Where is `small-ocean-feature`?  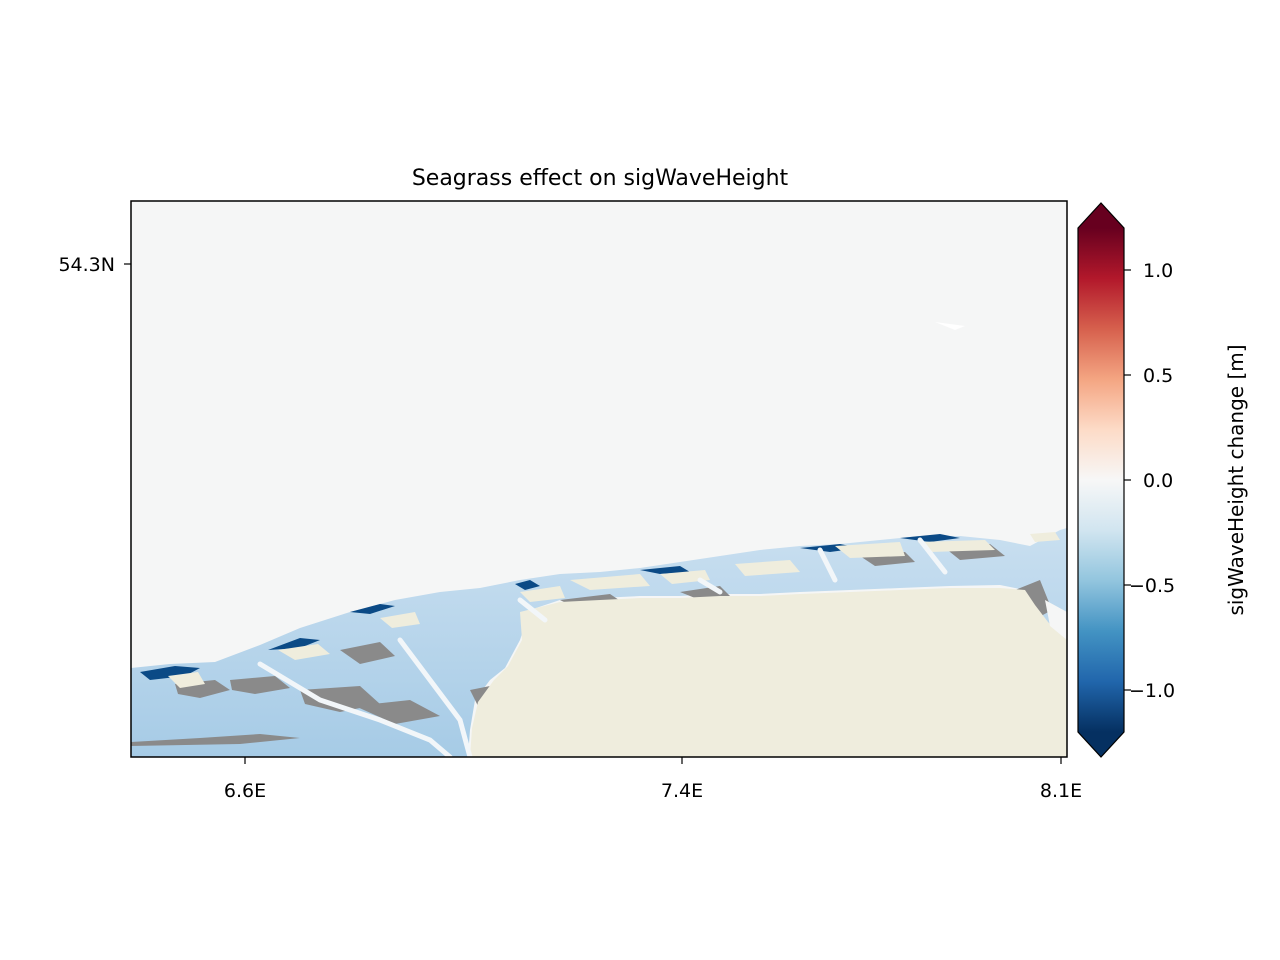 small-ocean-feature is located at coordinates (950, 326).